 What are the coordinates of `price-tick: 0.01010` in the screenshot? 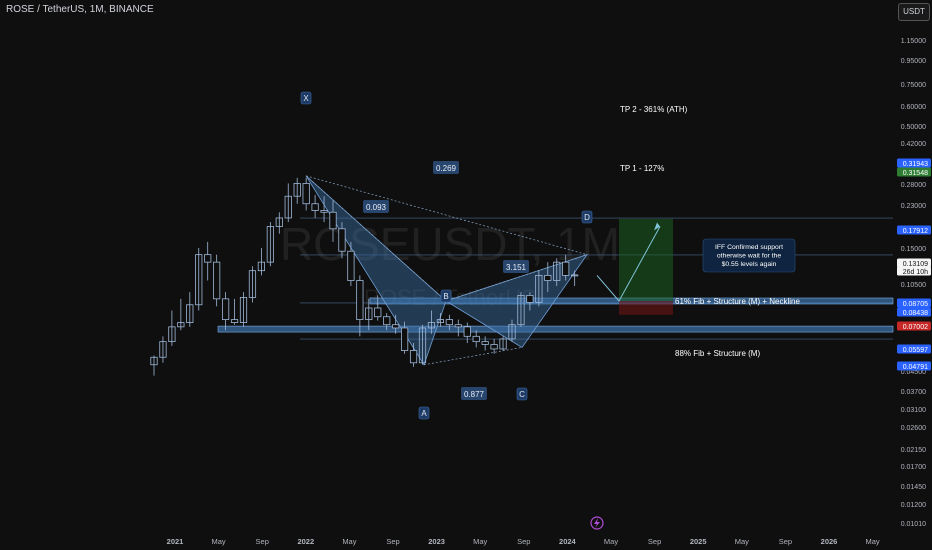 It's located at (913, 524).